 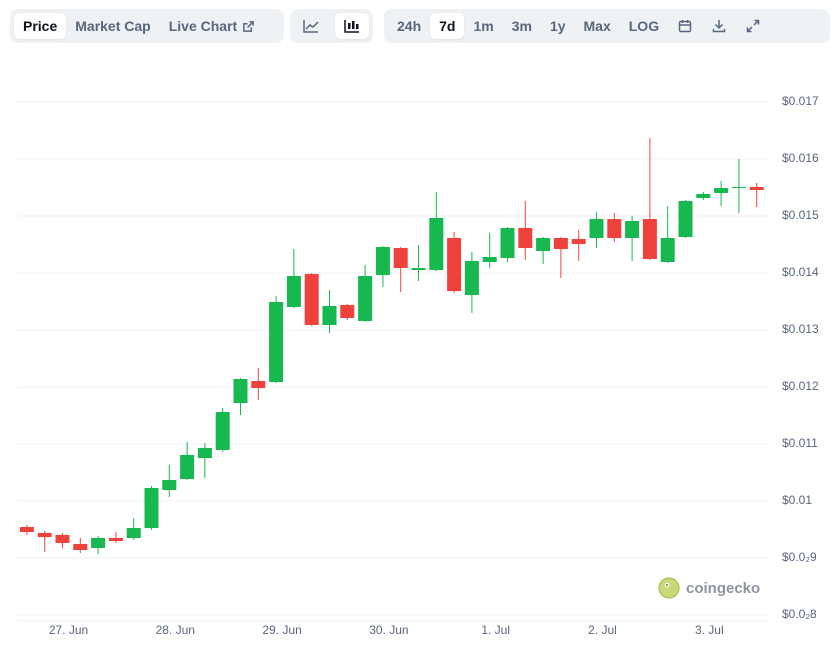 What do you see at coordinates (800, 329) in the screenshot?
I see `y-tick-label: $0.013` at bounding box center [800, 329].